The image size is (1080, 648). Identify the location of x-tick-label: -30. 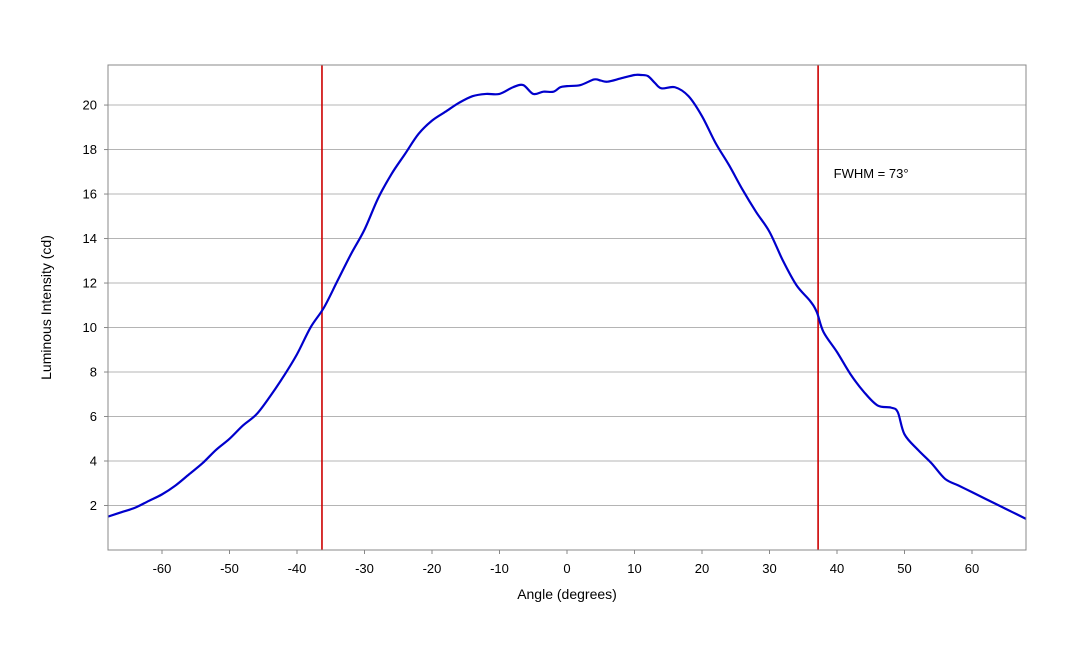
(364, 568).